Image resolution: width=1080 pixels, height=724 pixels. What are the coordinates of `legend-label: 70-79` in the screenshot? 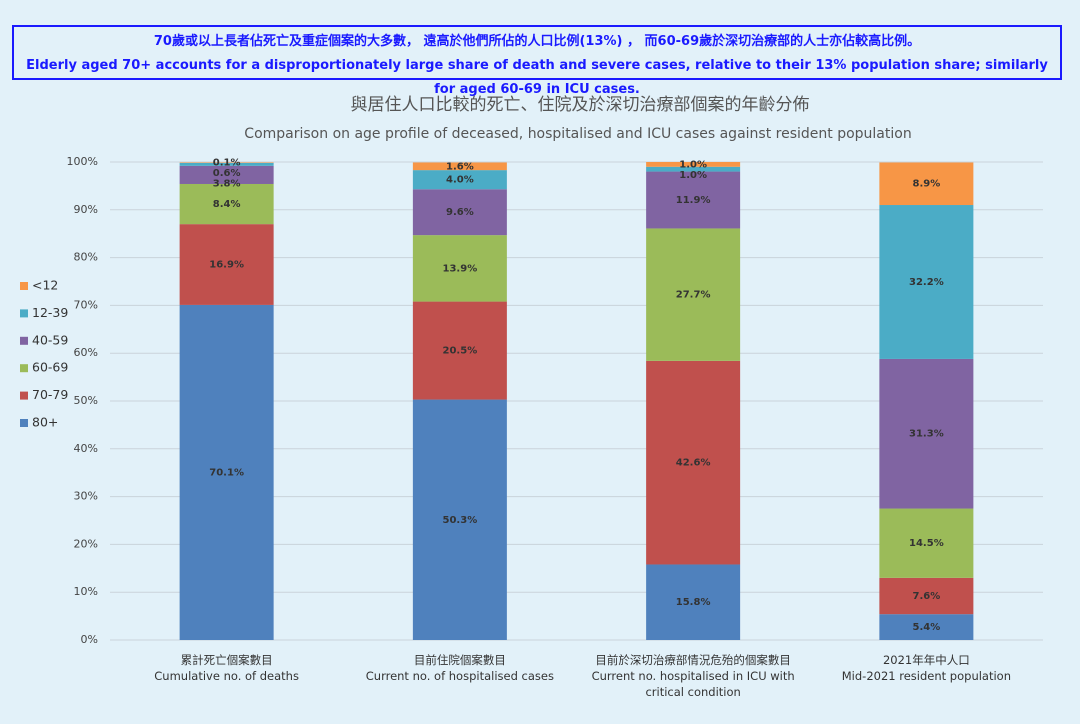 It's located at (50, 394).